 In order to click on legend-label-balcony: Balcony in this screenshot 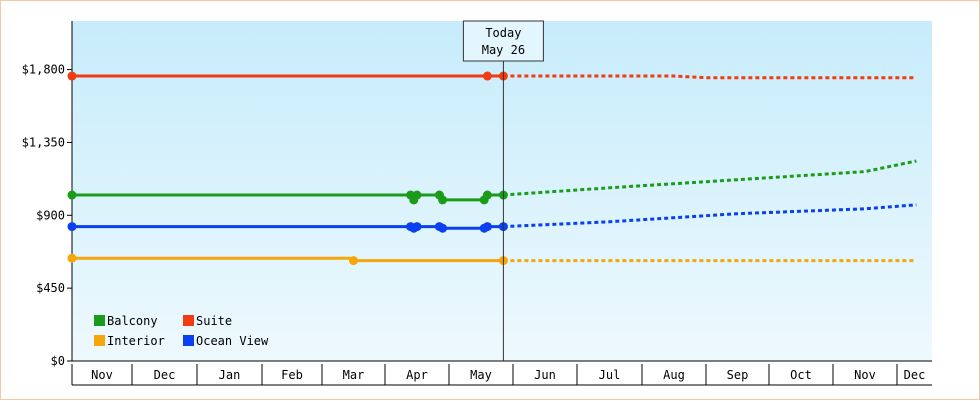, I will do `click(132, 321)`.